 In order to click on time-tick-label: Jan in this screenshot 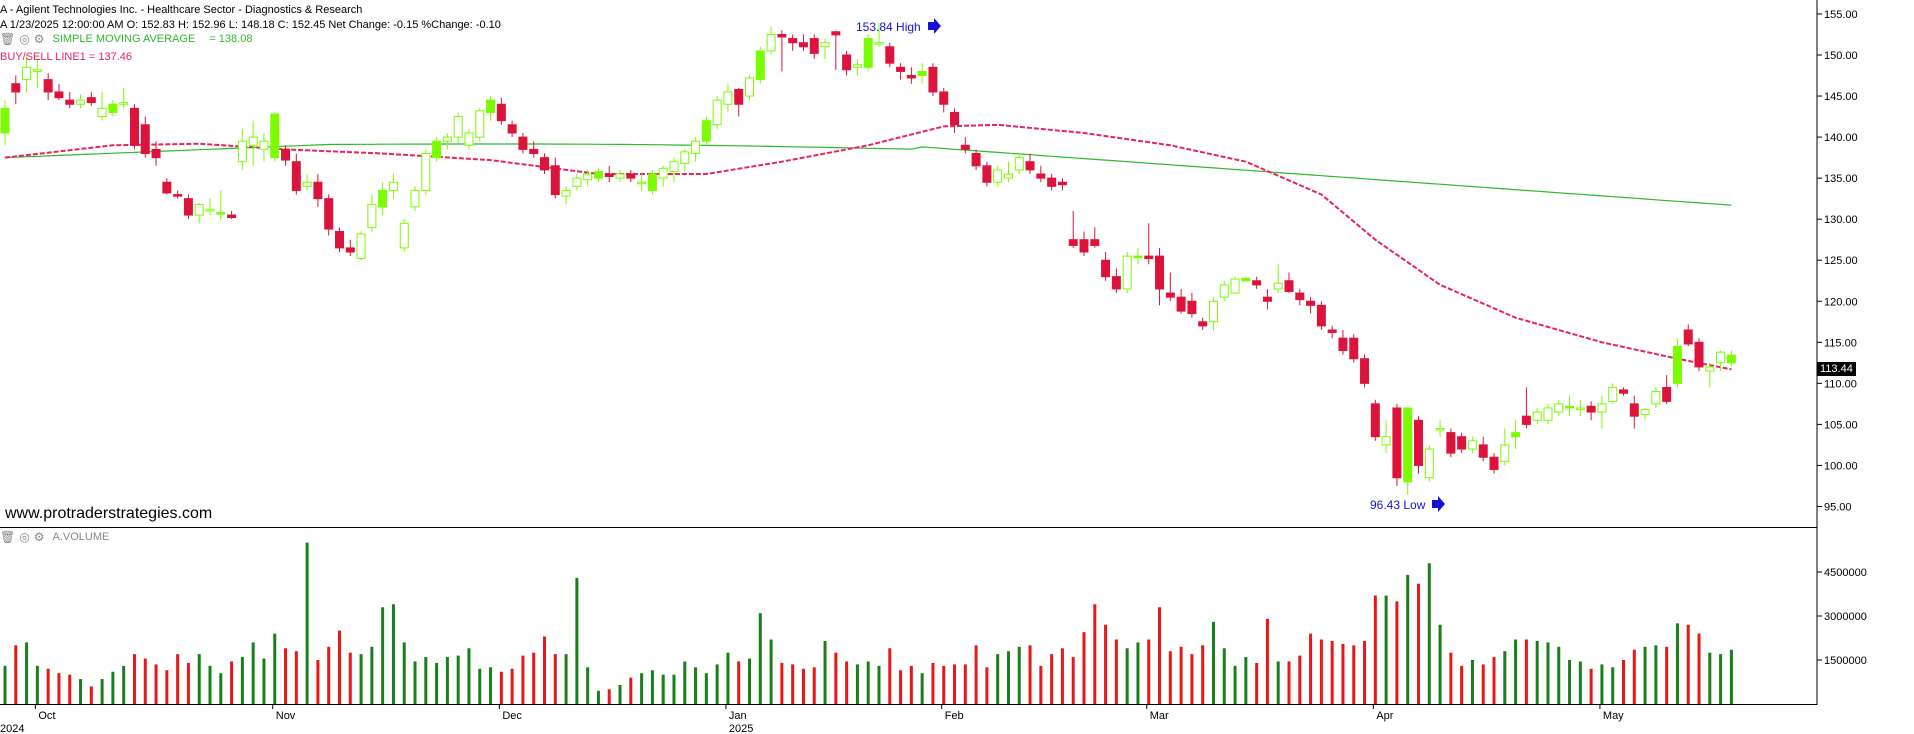, I will do `click(738, 716)`.